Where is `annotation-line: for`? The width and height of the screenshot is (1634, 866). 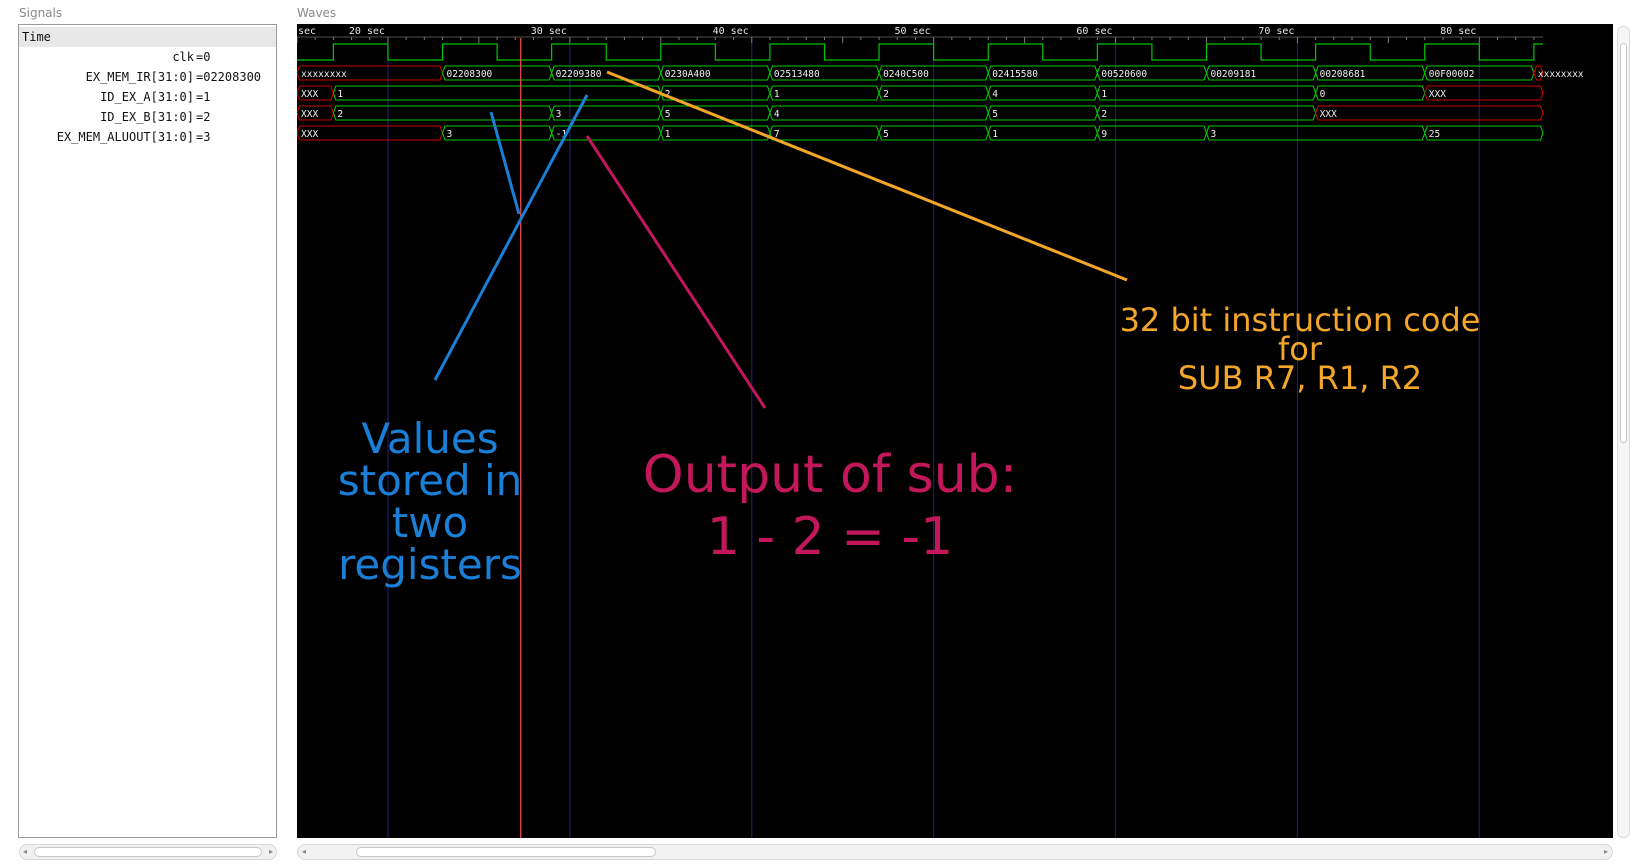
annotation-line: for is located at coordinates (1300, 349).